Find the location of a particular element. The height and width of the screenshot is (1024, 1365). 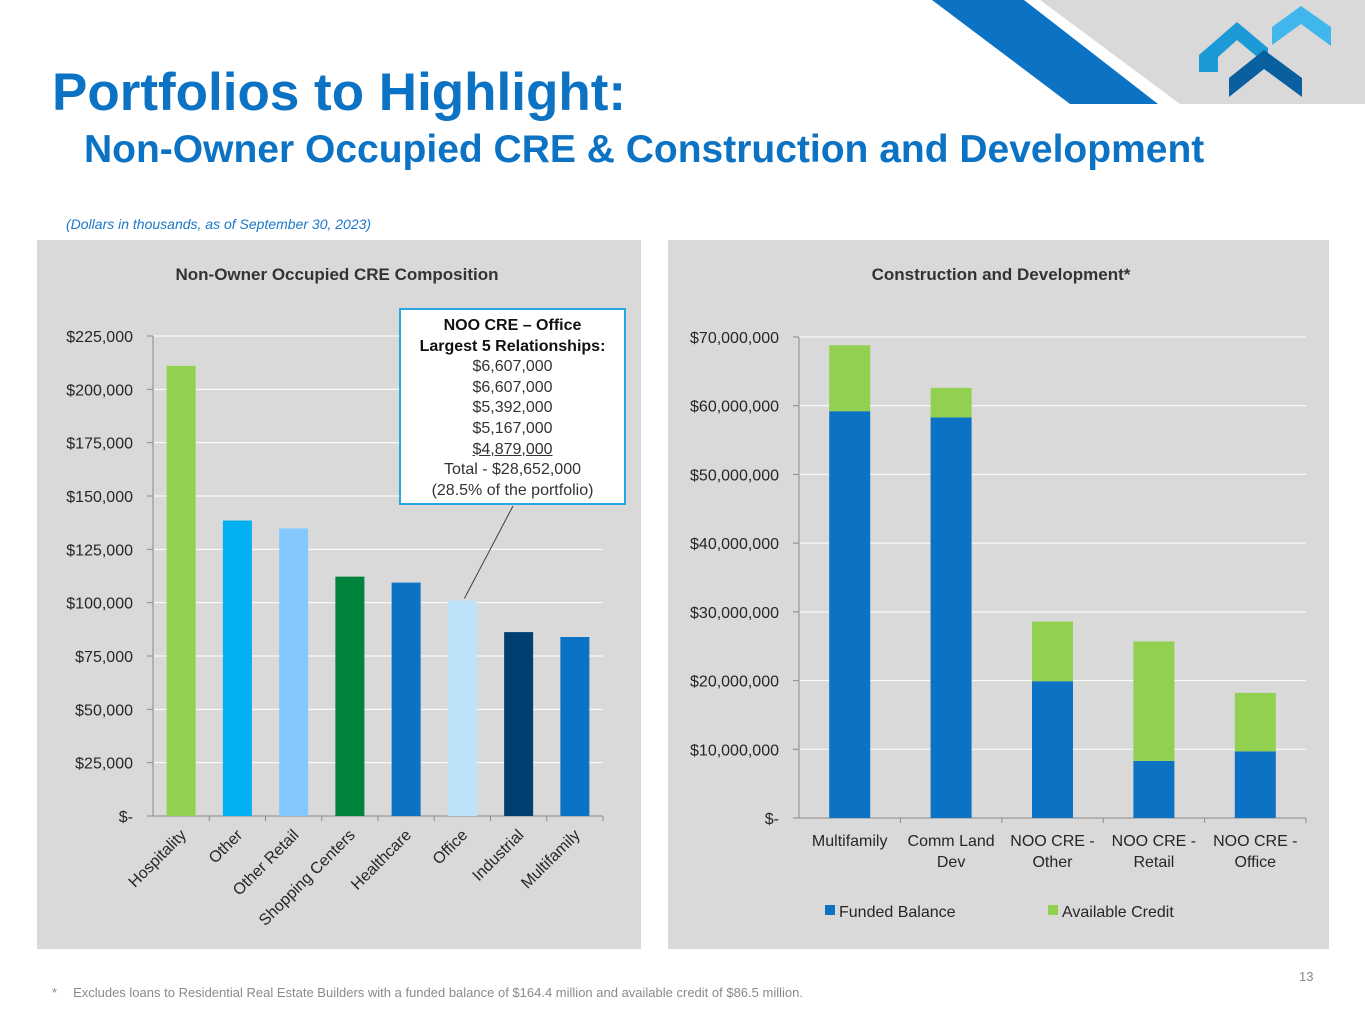

callout-value: $5,392,000 is located at coordinates (512, 408).